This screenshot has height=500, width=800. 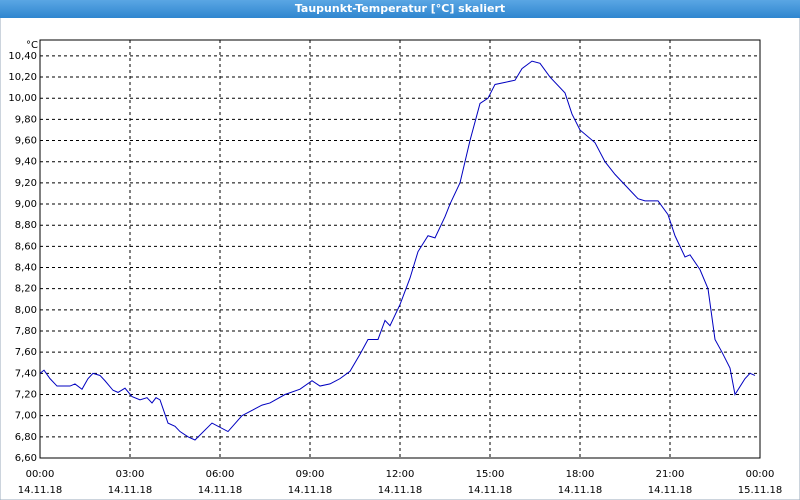 I want to click on x-tick-label: 03:00, so click(x=130, y=474).